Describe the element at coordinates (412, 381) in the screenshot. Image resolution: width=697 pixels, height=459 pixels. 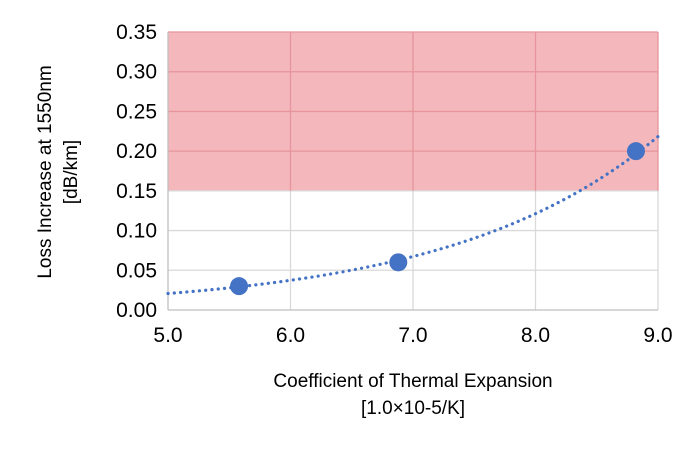
I see `x-axis-title: Coefficient of Thermal Expansion` at that location.